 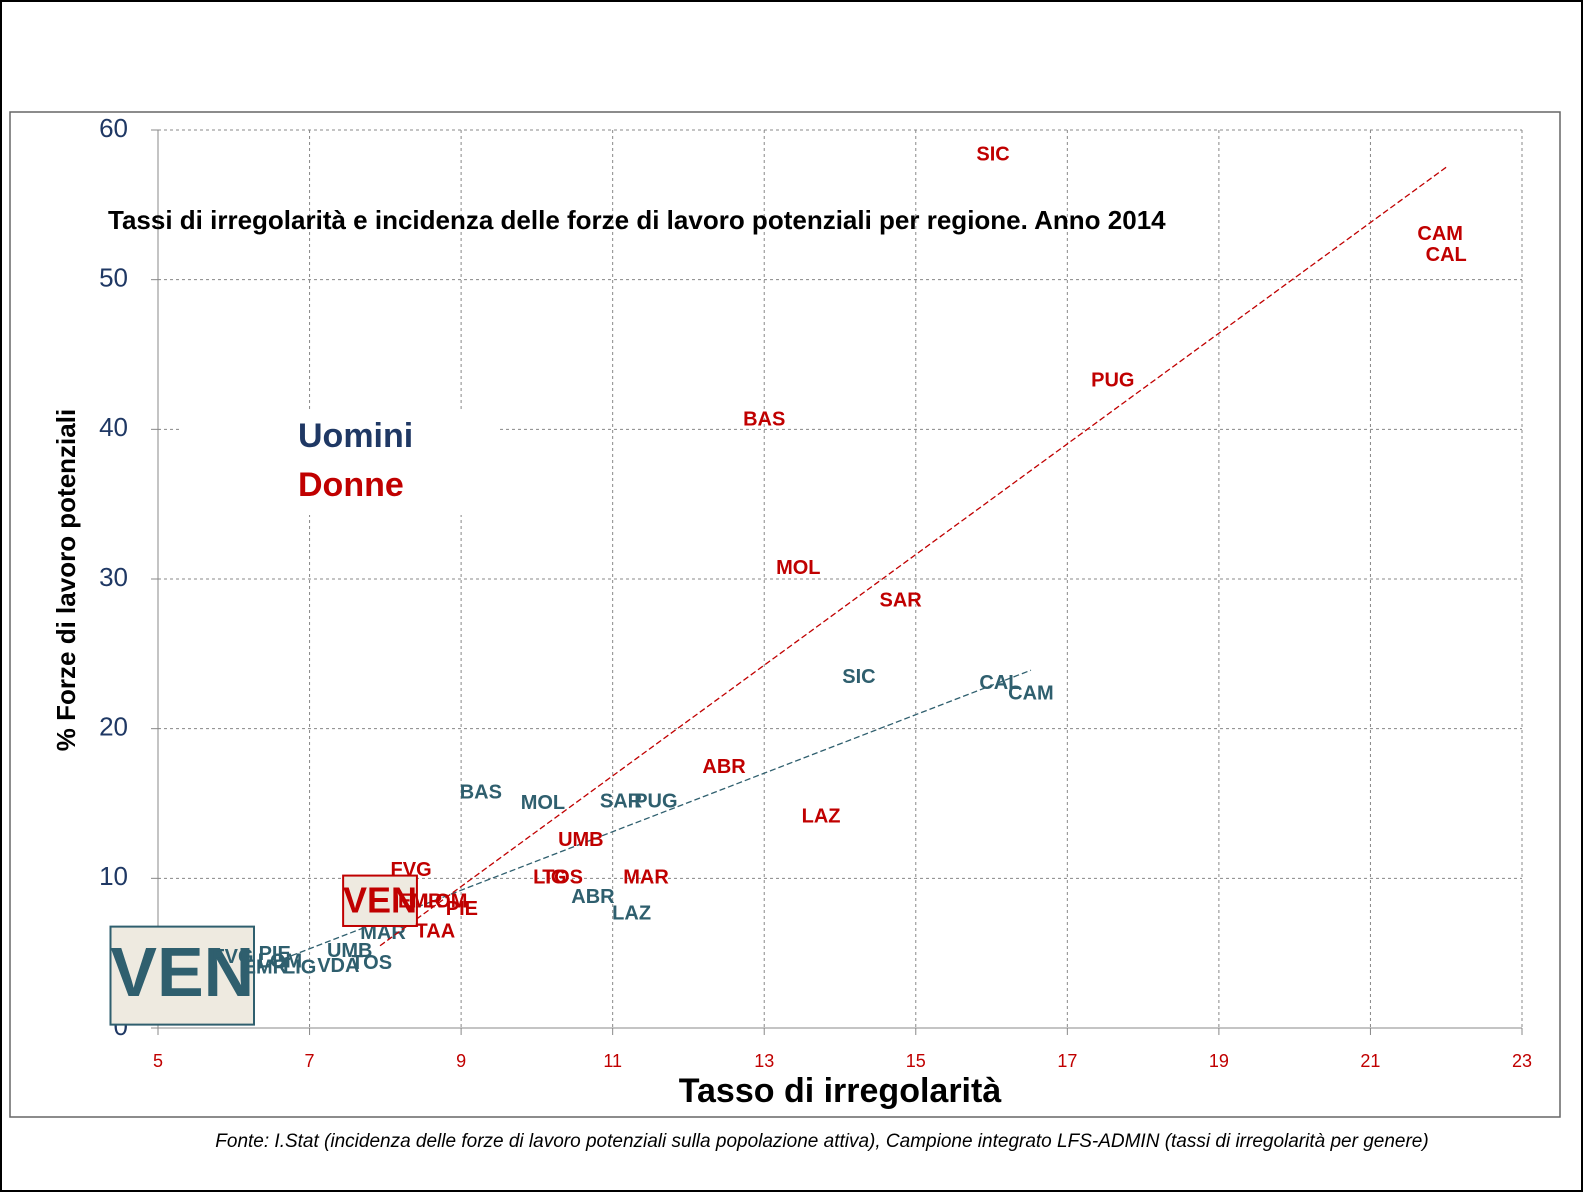 I want to click on legend-entry: Uomini, so click(x=355, y=436).